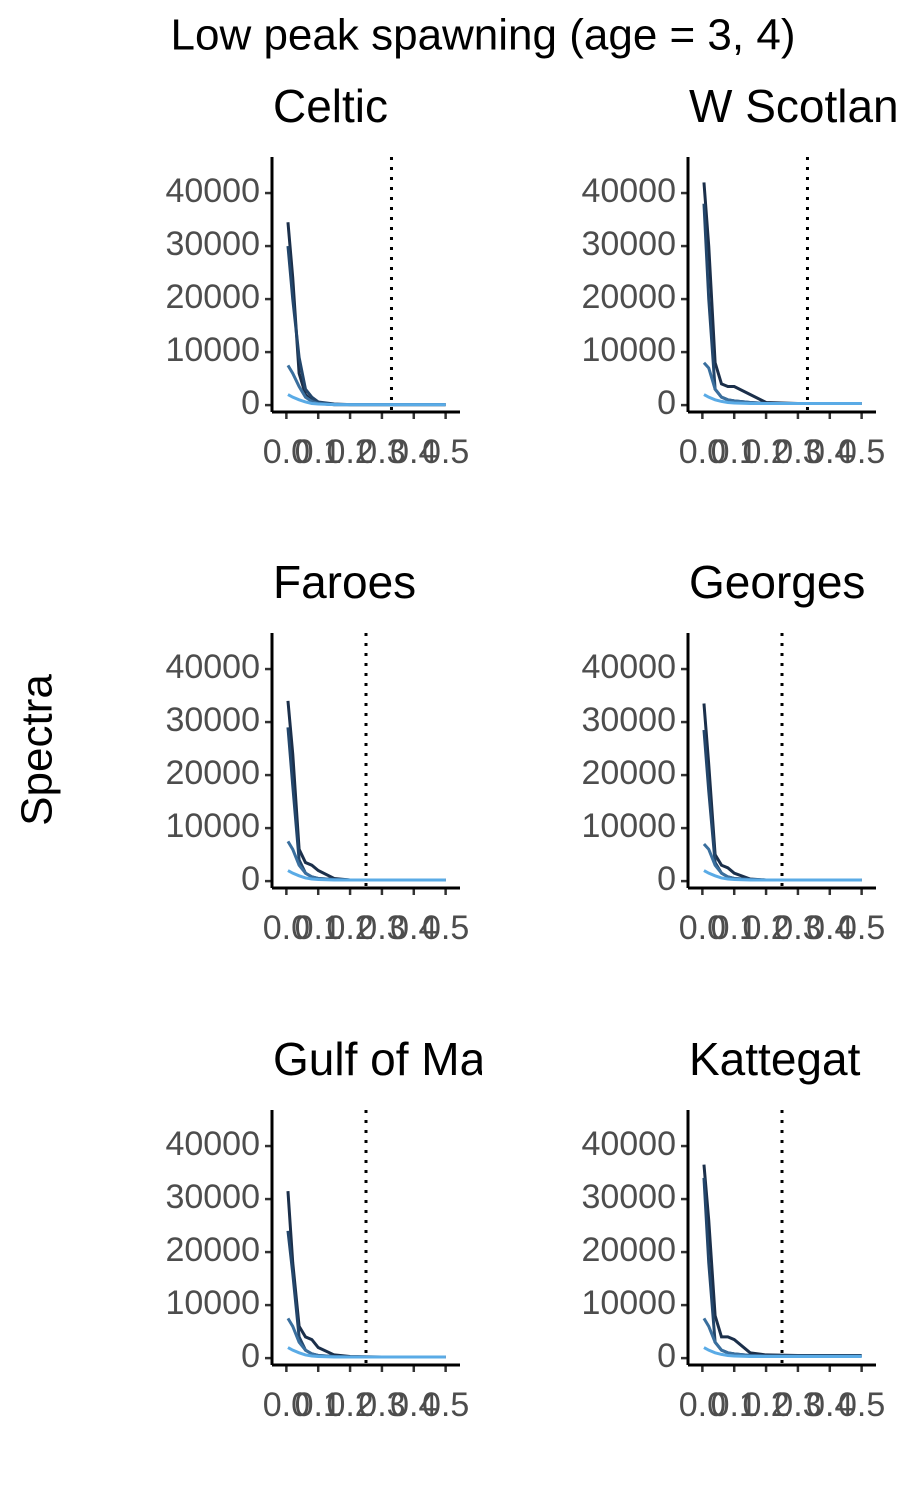 The image size is (900, 1505). I want to click on panel-title: Georges, so click(777, 582).